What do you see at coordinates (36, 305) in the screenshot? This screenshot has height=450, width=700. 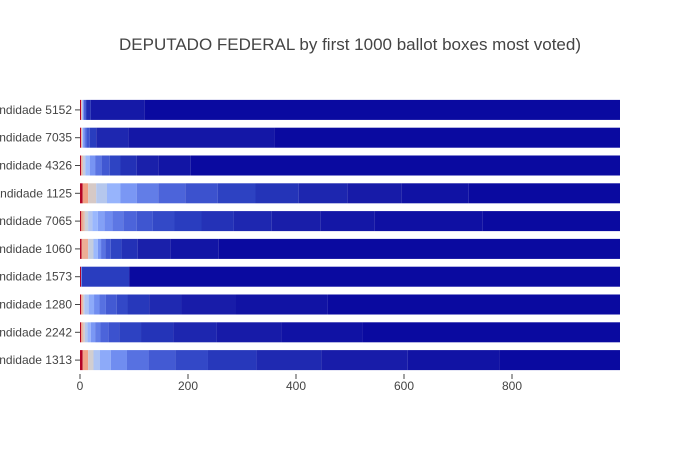 I see `y-tick-label: Candidade 1280` at bounding box center [36, 305].